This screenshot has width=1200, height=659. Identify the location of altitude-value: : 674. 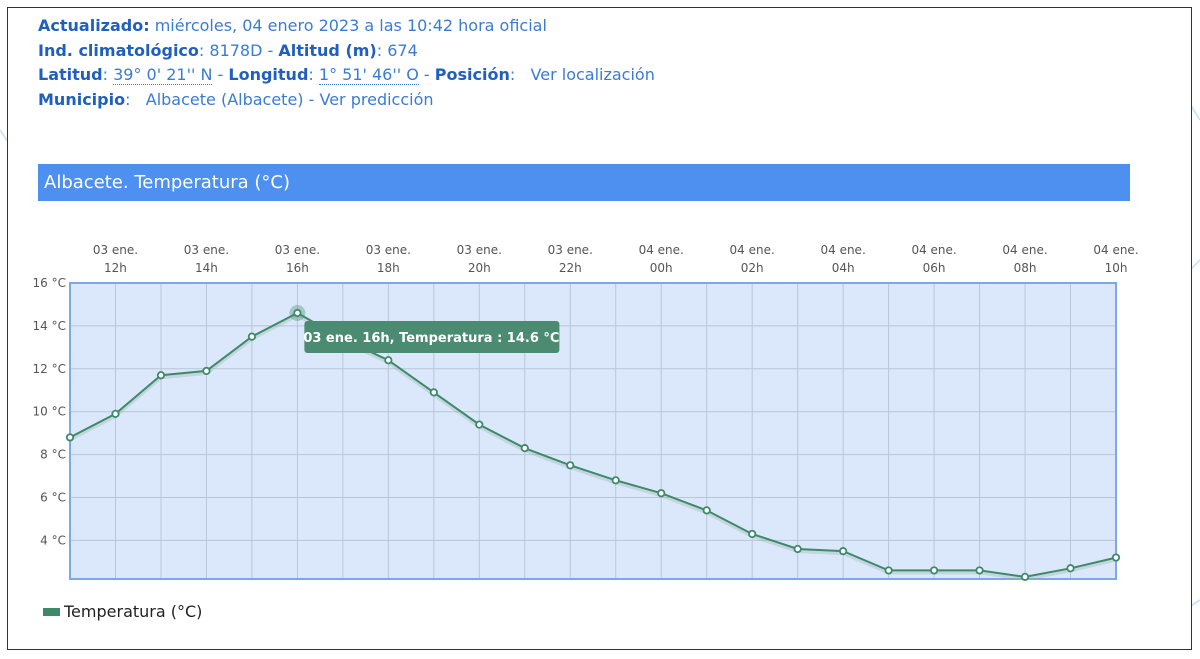
(397, 50).